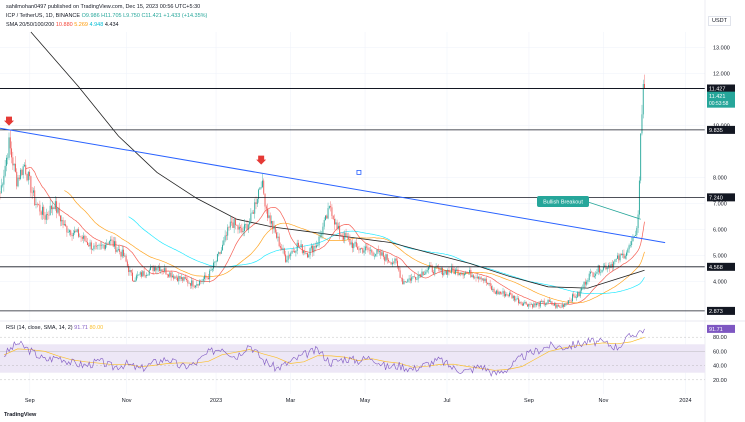 The width and height of the screenshot is (745, 422). I want to click on rsi-ma-line, so click(324, 353).